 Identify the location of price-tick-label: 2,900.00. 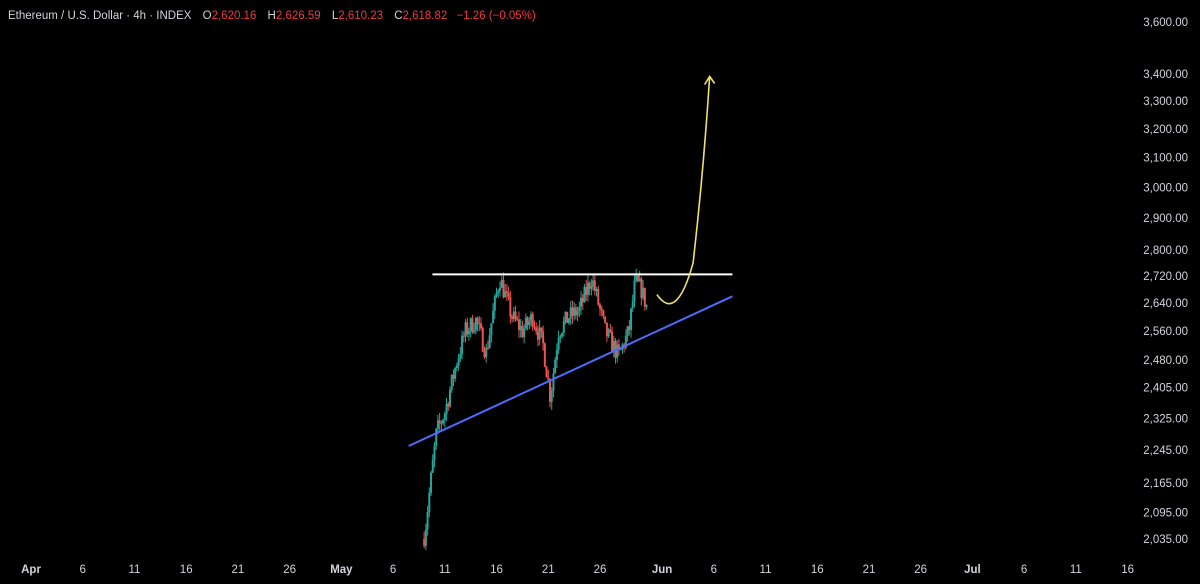
(1165, 219).